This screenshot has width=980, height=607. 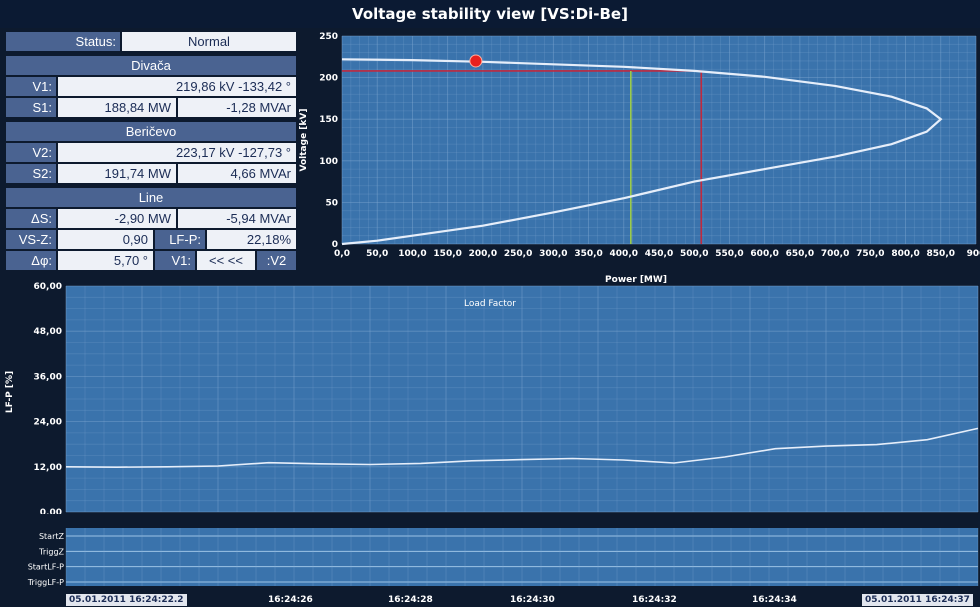 I want to click on vsz-value: 0,90, so click(x=105, y=239).